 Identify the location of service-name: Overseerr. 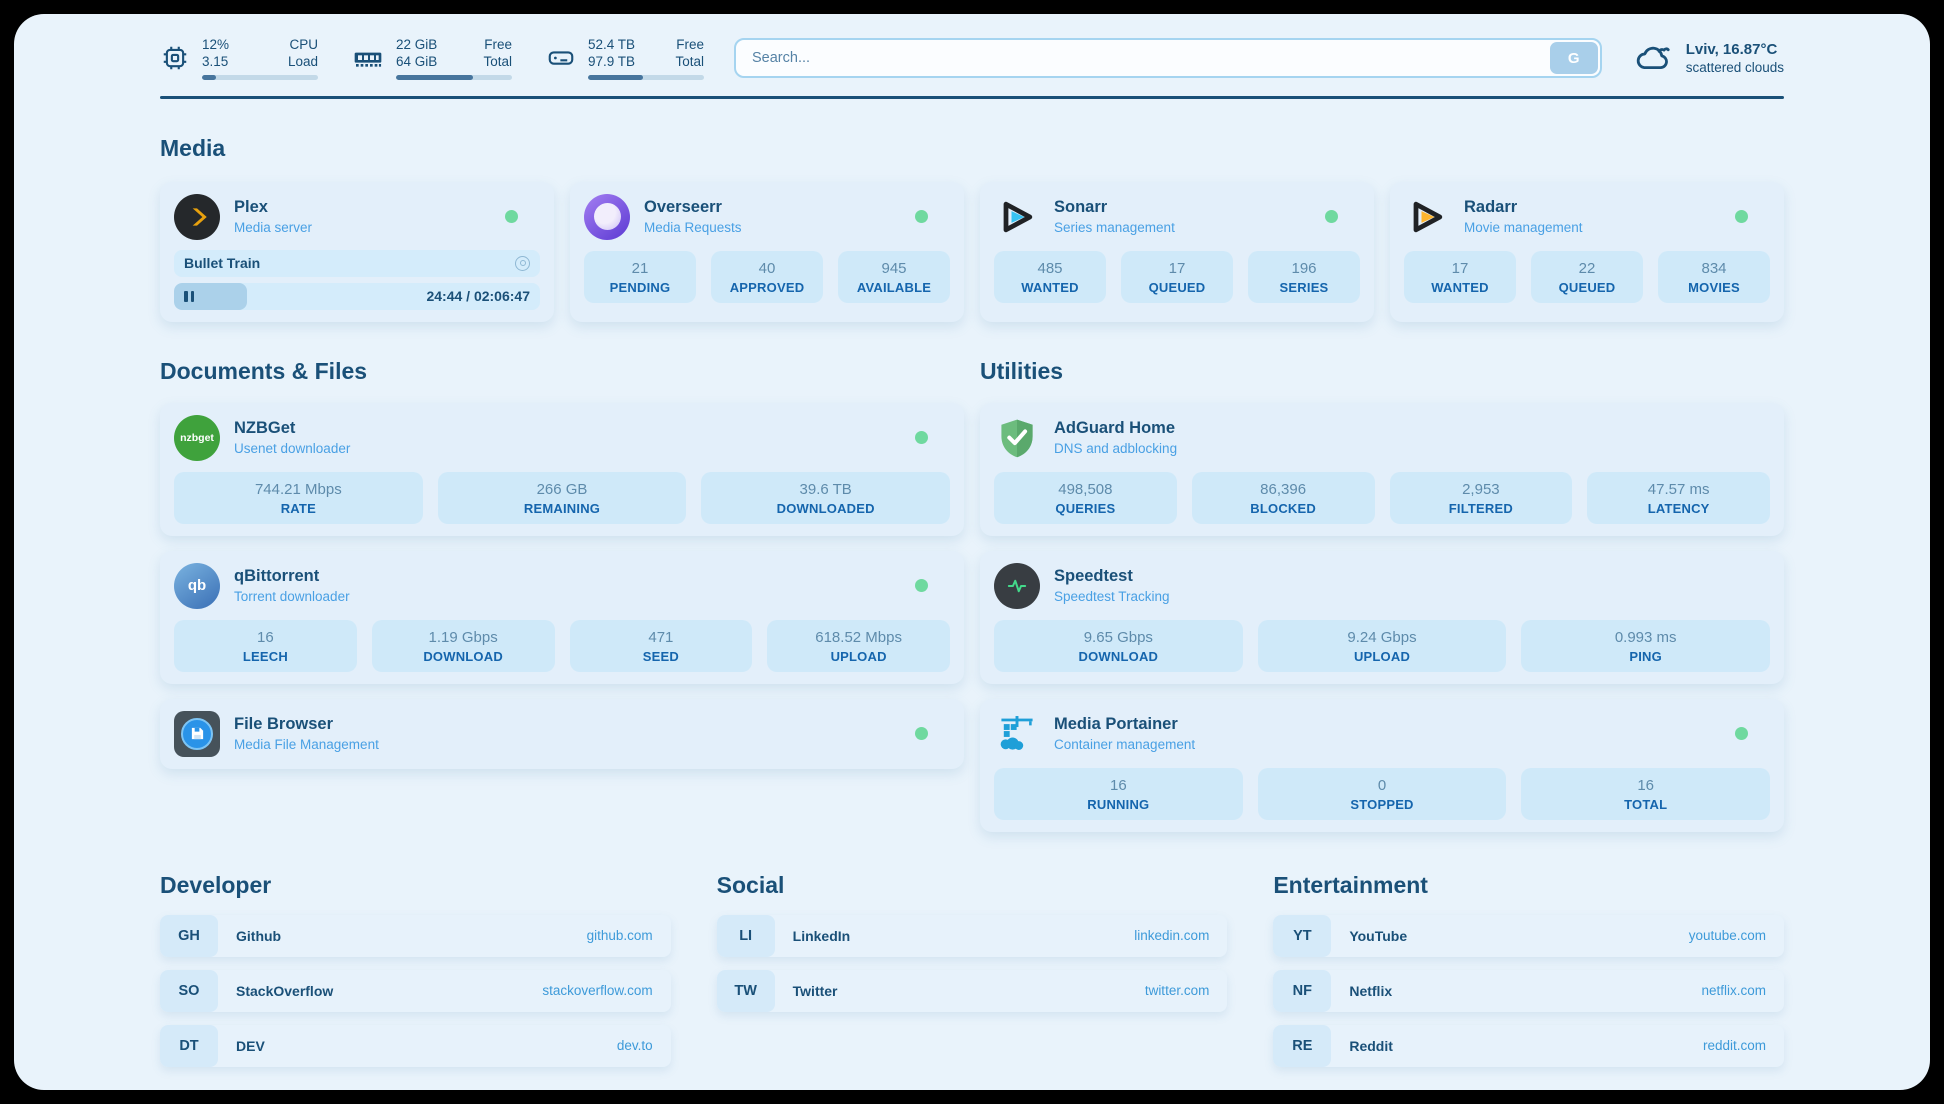
(683, 207).